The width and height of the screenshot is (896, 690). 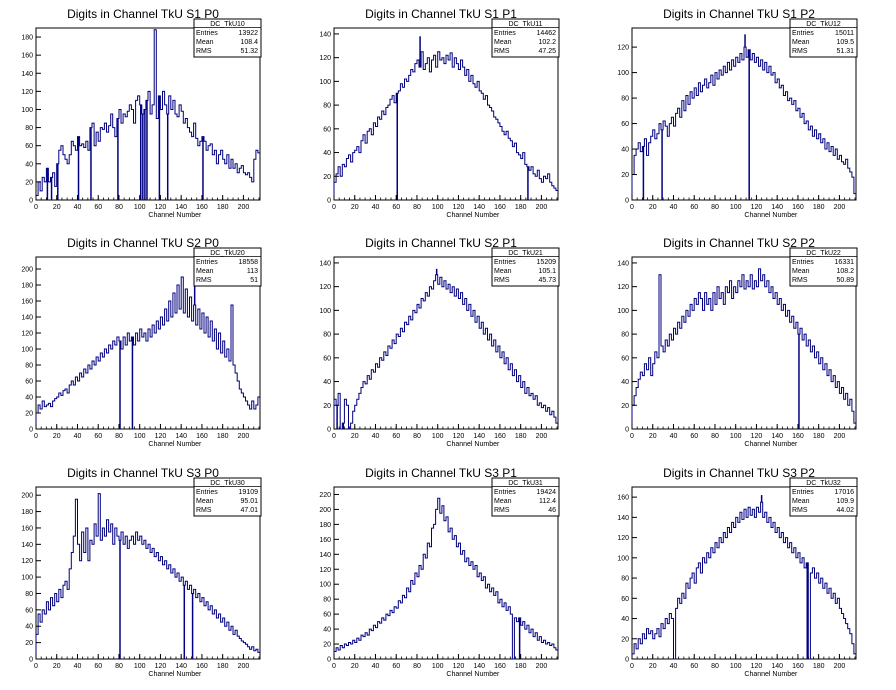 What do you see at coordinates (845, 42) in the screenshot?
I see `stats-value: 109.5` at bounding box center [845, 42].